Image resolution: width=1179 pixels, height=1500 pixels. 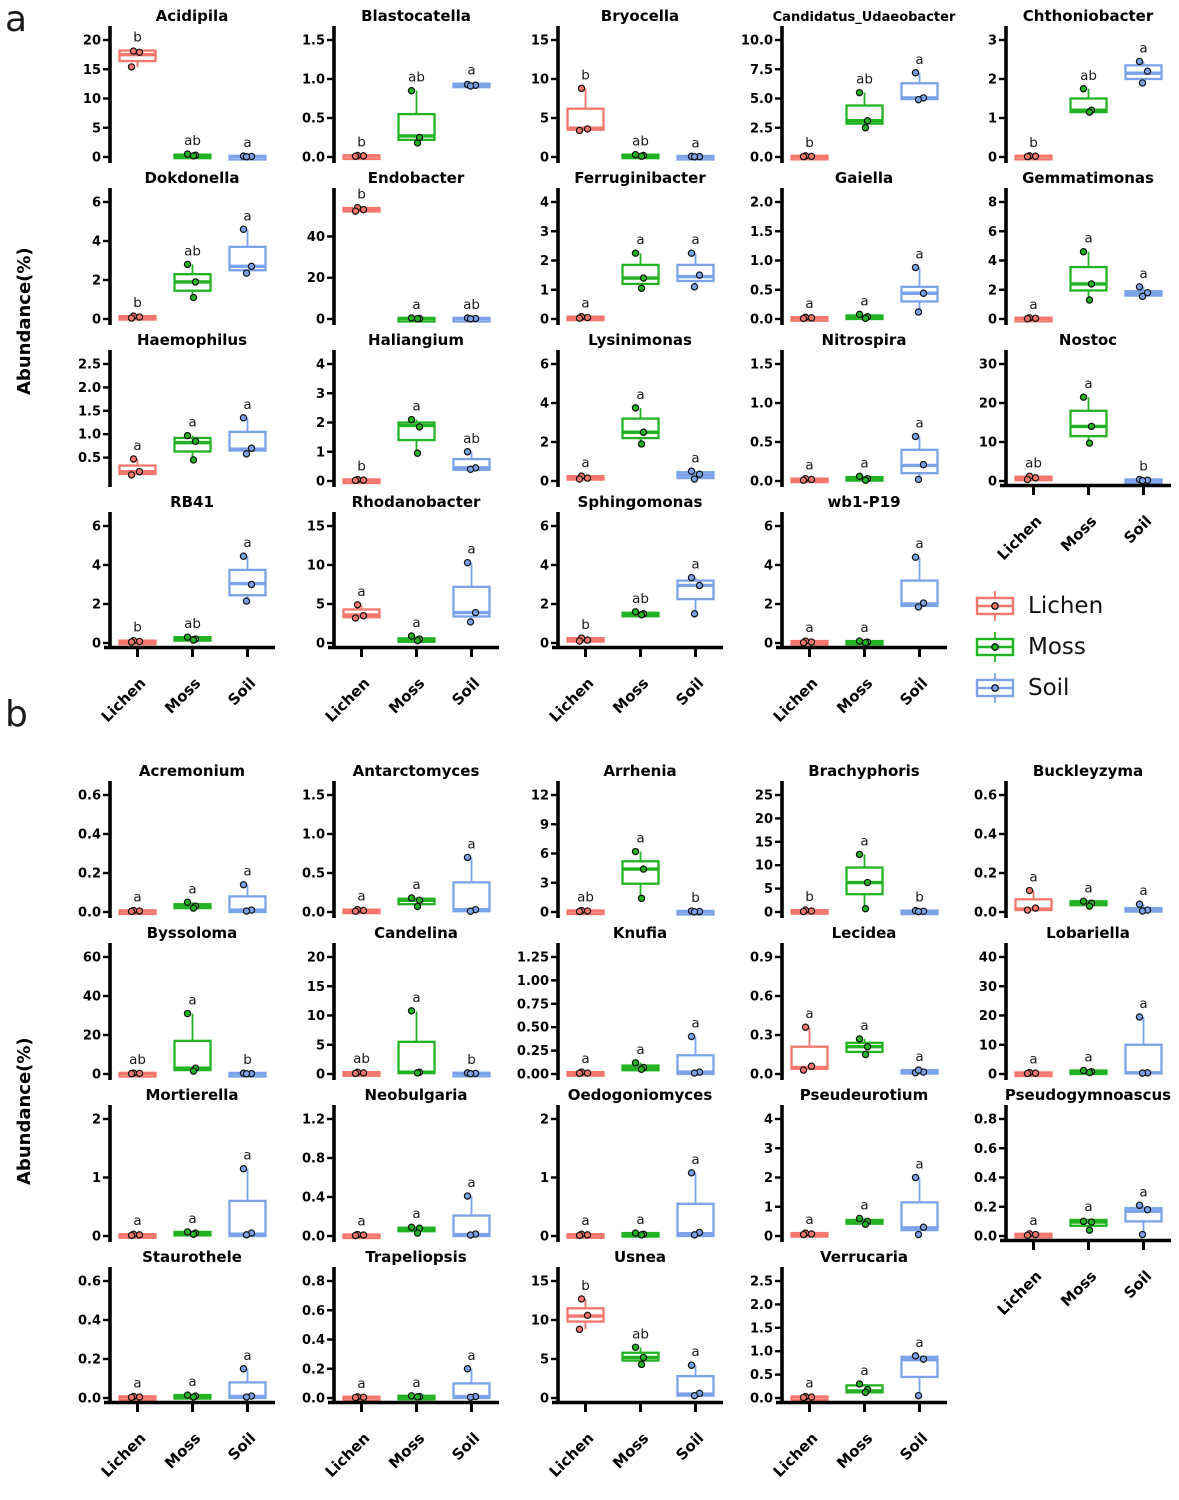 I want to click on subplot-Knufia: Knufia 0.00 0.25 0.50 0.75 1.00 1.25 a a a, so click(x=617, y=1003).